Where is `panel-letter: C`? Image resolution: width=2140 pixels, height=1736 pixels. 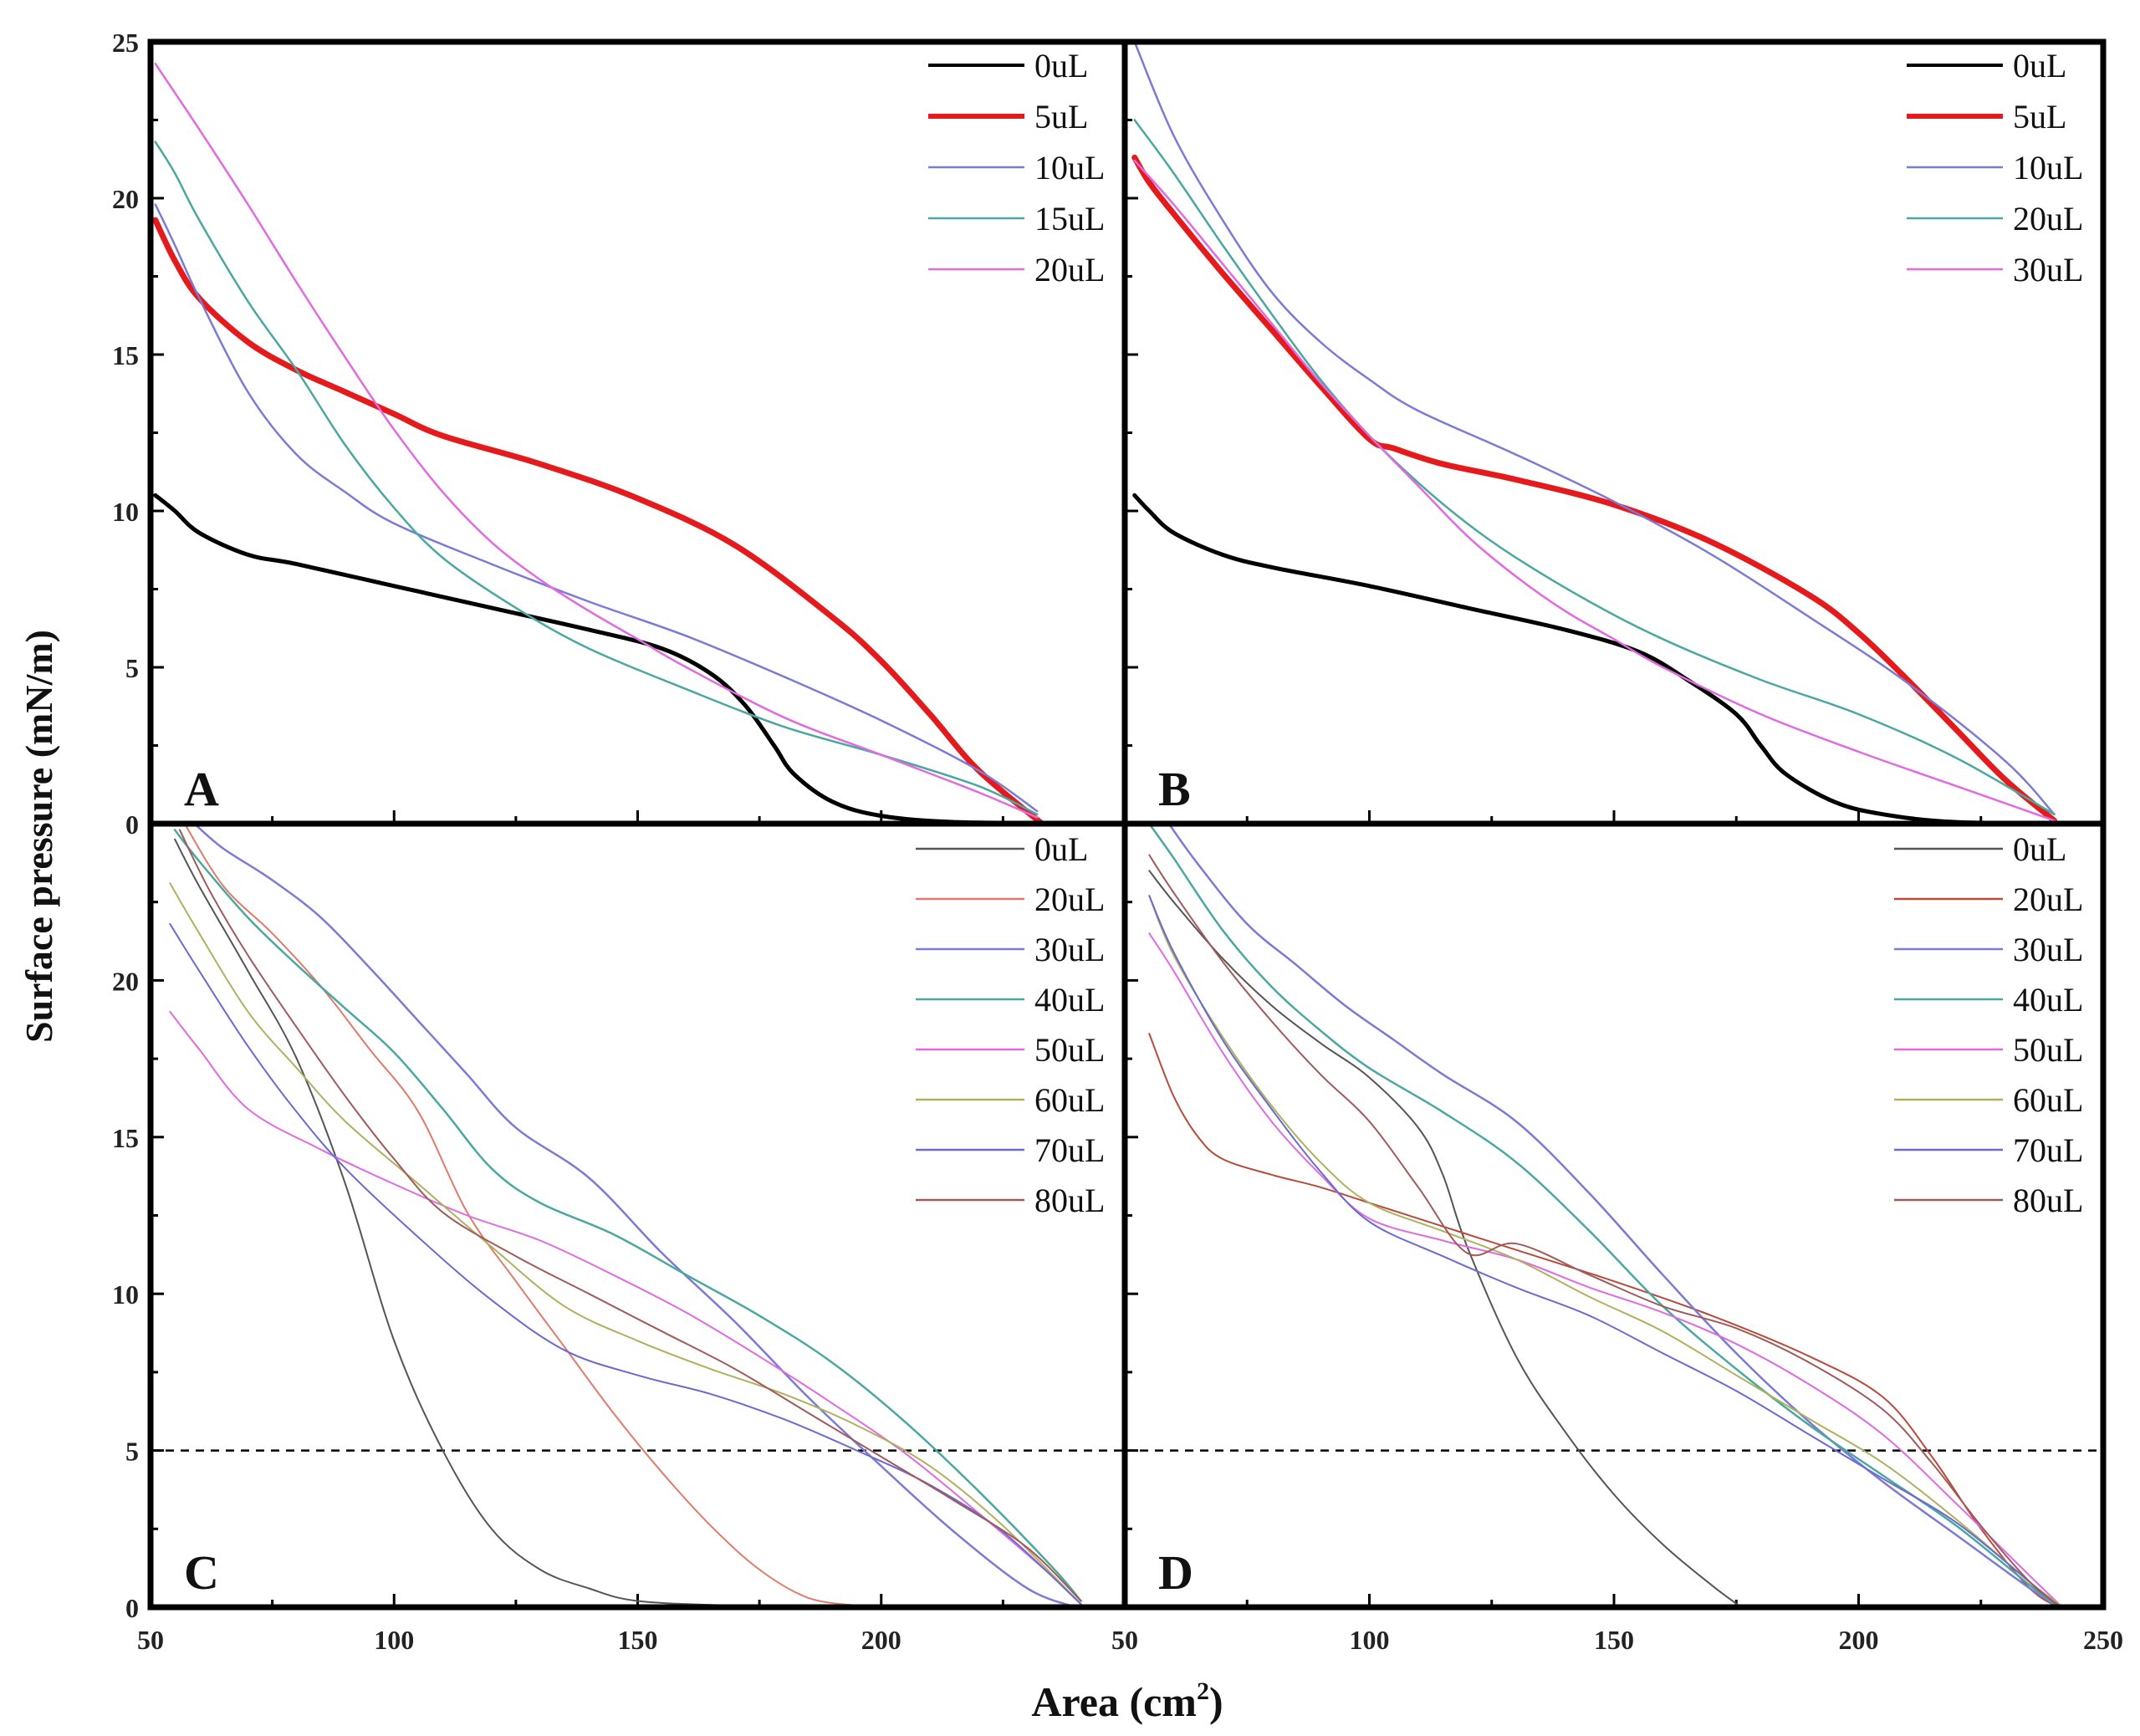
panel-letter: C is located at coordinates (201, 1572).